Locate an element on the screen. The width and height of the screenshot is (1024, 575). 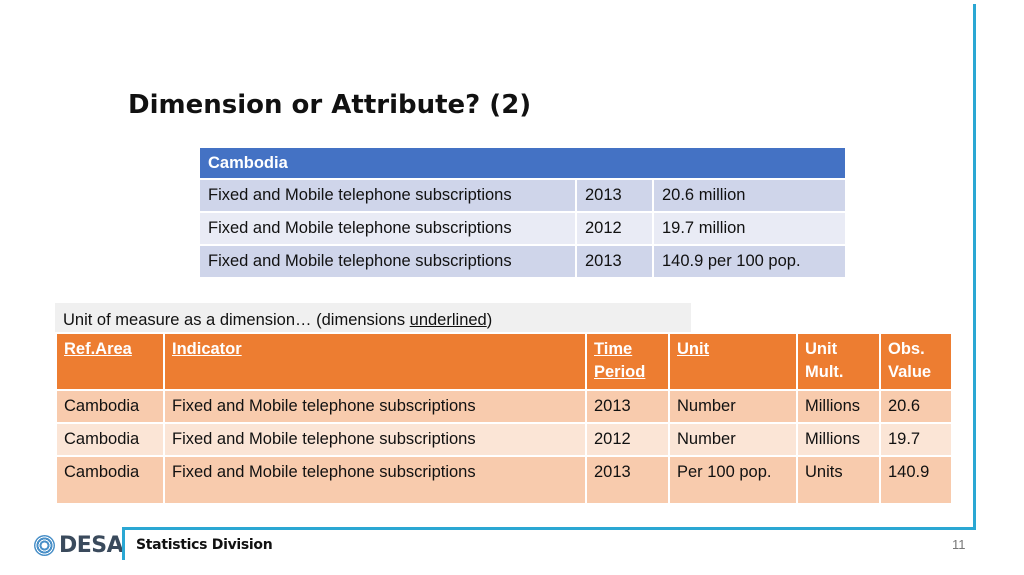
table-header-row: Cambodia is located at coordinates (522, 163).